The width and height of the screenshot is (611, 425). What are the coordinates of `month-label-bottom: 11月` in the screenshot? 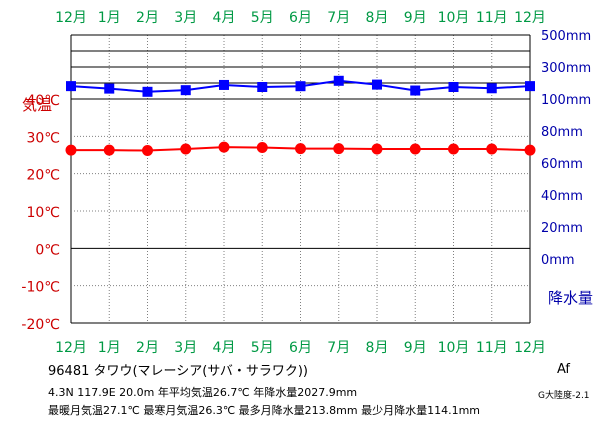 It's located at (492, 348).